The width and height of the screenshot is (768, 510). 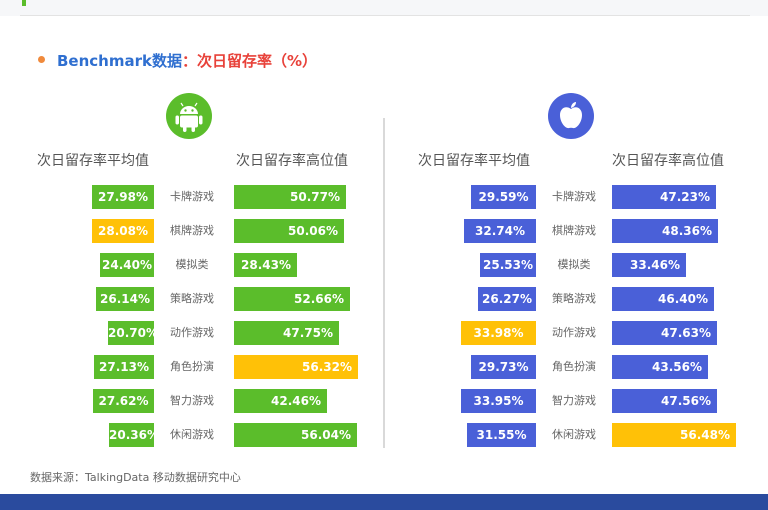 What do you see at coordinates (574, 298) in the screenshot?
I see `ios-category-label: 策略游戏` at bounding box center [574, 298].